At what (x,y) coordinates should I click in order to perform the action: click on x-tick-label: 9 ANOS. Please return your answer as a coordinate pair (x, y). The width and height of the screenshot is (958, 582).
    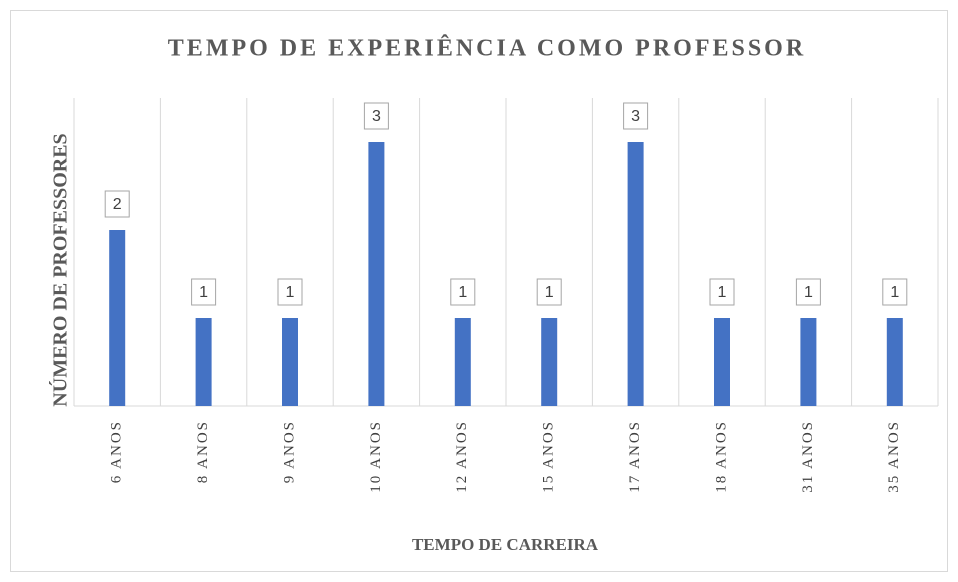
    Looking at the image, I should click on (289, 451).